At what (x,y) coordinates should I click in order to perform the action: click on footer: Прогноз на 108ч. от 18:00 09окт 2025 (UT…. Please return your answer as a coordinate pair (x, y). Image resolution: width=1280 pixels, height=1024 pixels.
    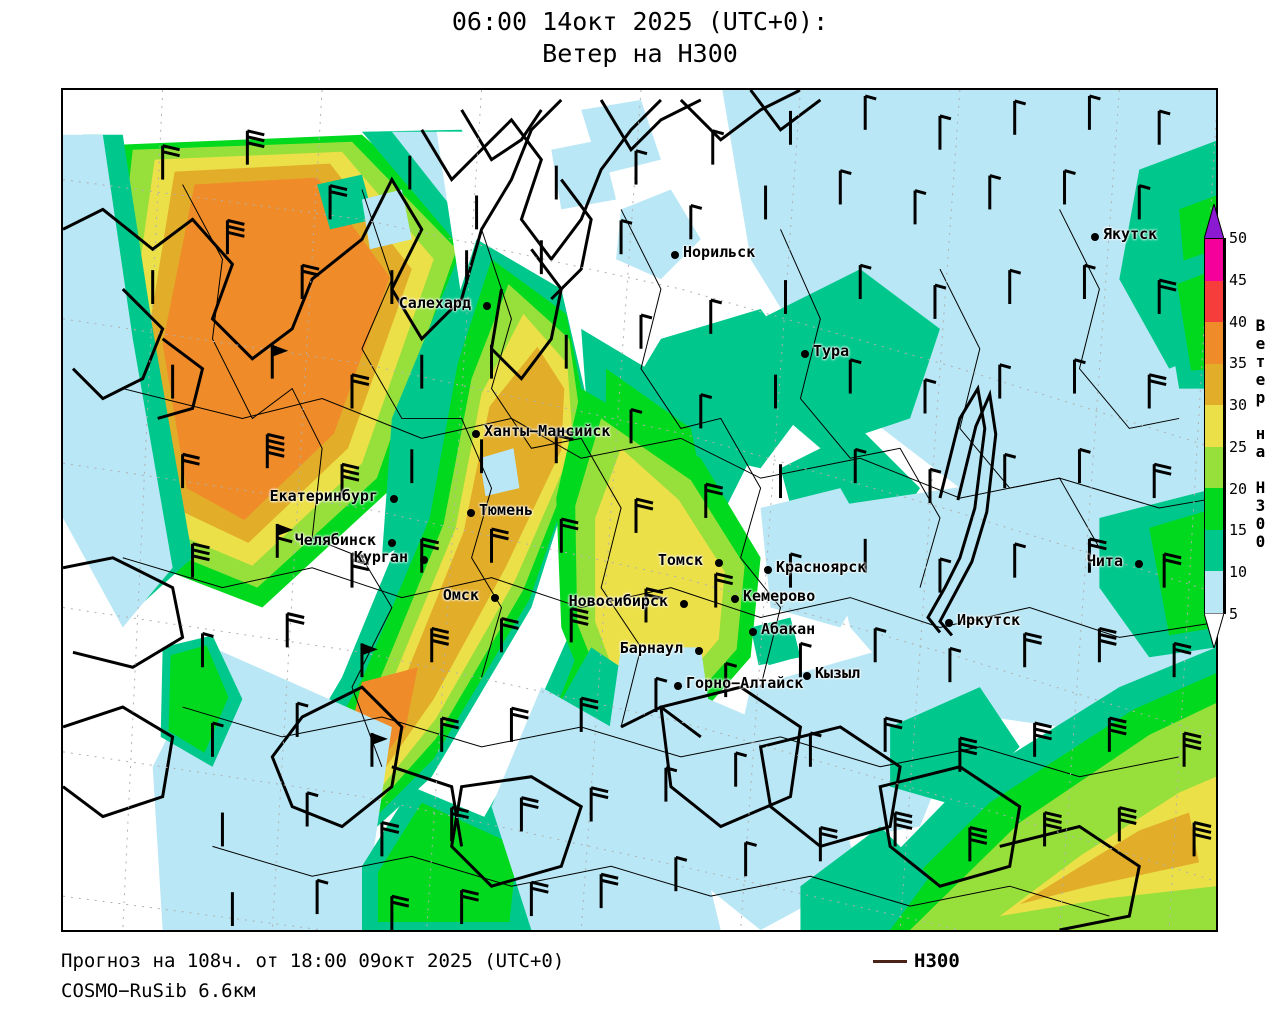
    Looking at the image, I should click on (651, 980).